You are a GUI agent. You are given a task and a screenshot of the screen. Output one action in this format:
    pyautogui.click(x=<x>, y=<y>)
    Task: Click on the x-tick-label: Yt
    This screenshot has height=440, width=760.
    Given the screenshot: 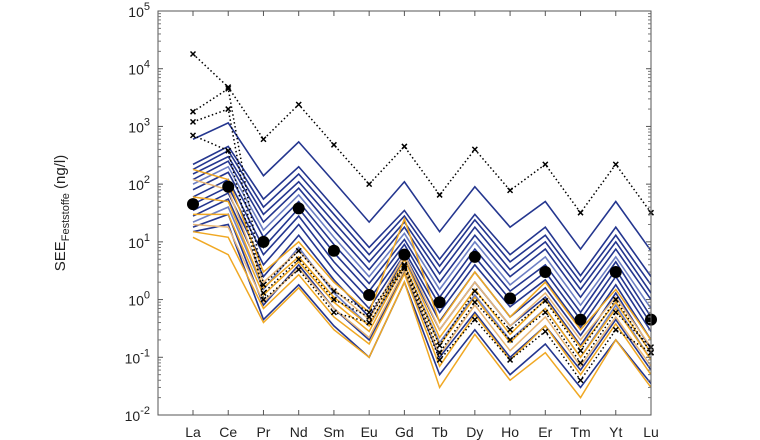 What is the action you would take?
    pyautogui.click(x=615, y=432)
    